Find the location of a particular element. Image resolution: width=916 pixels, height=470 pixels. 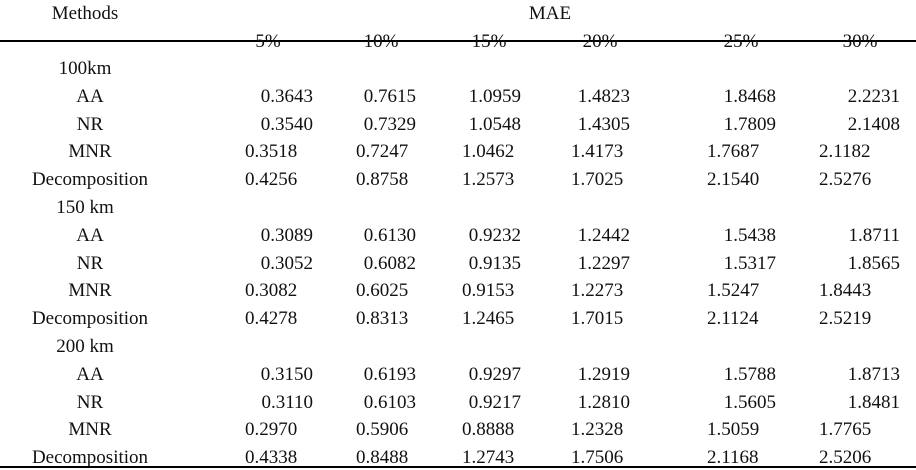

mae-value: 2.1168 is located at coordinates (733, 458).